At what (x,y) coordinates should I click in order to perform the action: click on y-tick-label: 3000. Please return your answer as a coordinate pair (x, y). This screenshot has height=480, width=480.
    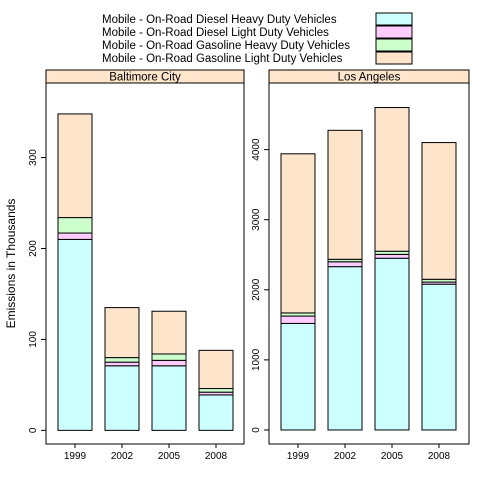
    Looking at the image, I should click on (256, 219).